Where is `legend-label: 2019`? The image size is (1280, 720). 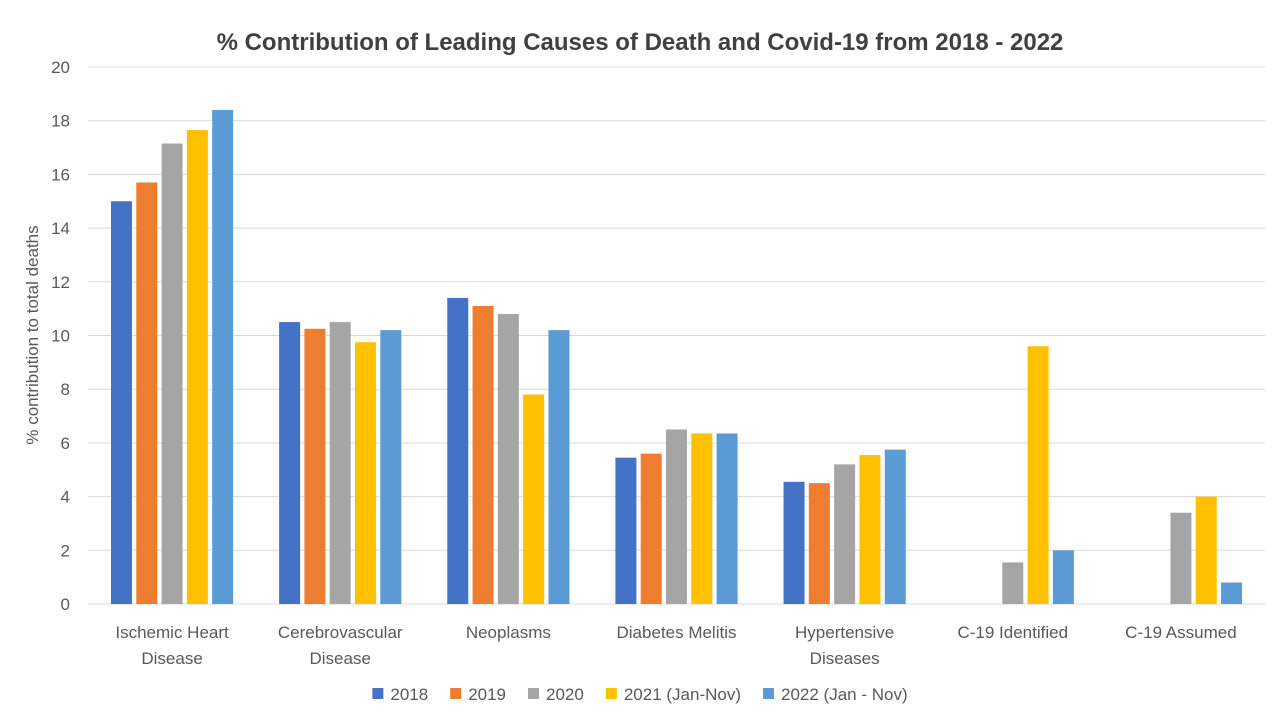
legend-label: 2019 is located at coordinates (487, 694).